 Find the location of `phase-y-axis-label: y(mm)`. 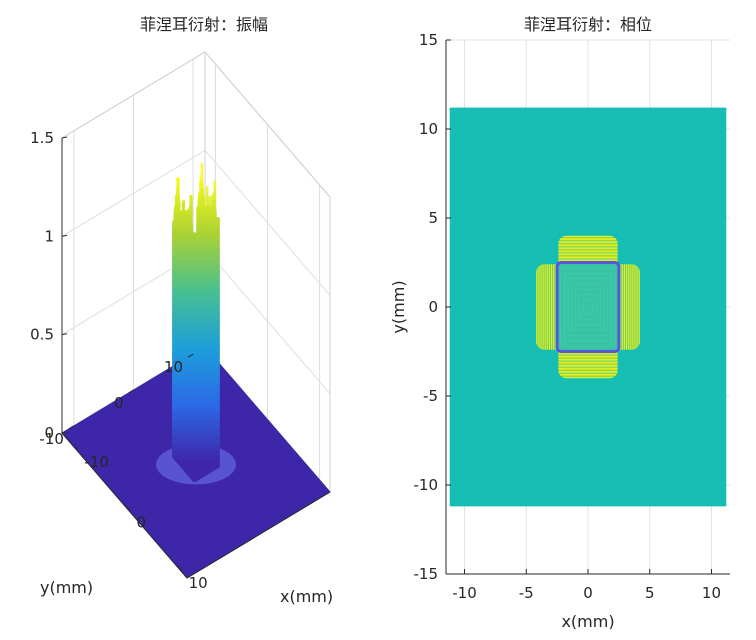

phase-y-axis-label: y(mm) is located at coordinates (398, 306).